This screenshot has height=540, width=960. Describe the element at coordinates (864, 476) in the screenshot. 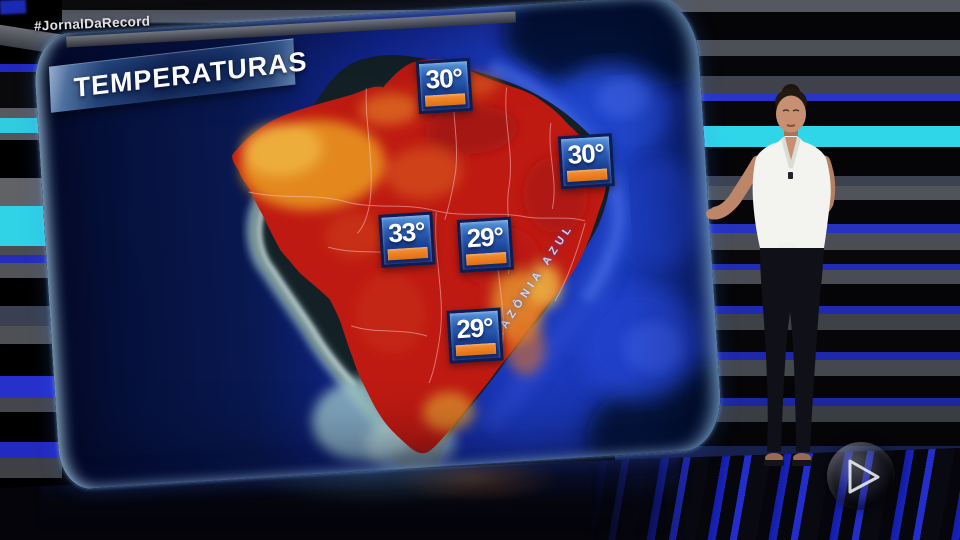

I see `record-triangle-icon` at that location.